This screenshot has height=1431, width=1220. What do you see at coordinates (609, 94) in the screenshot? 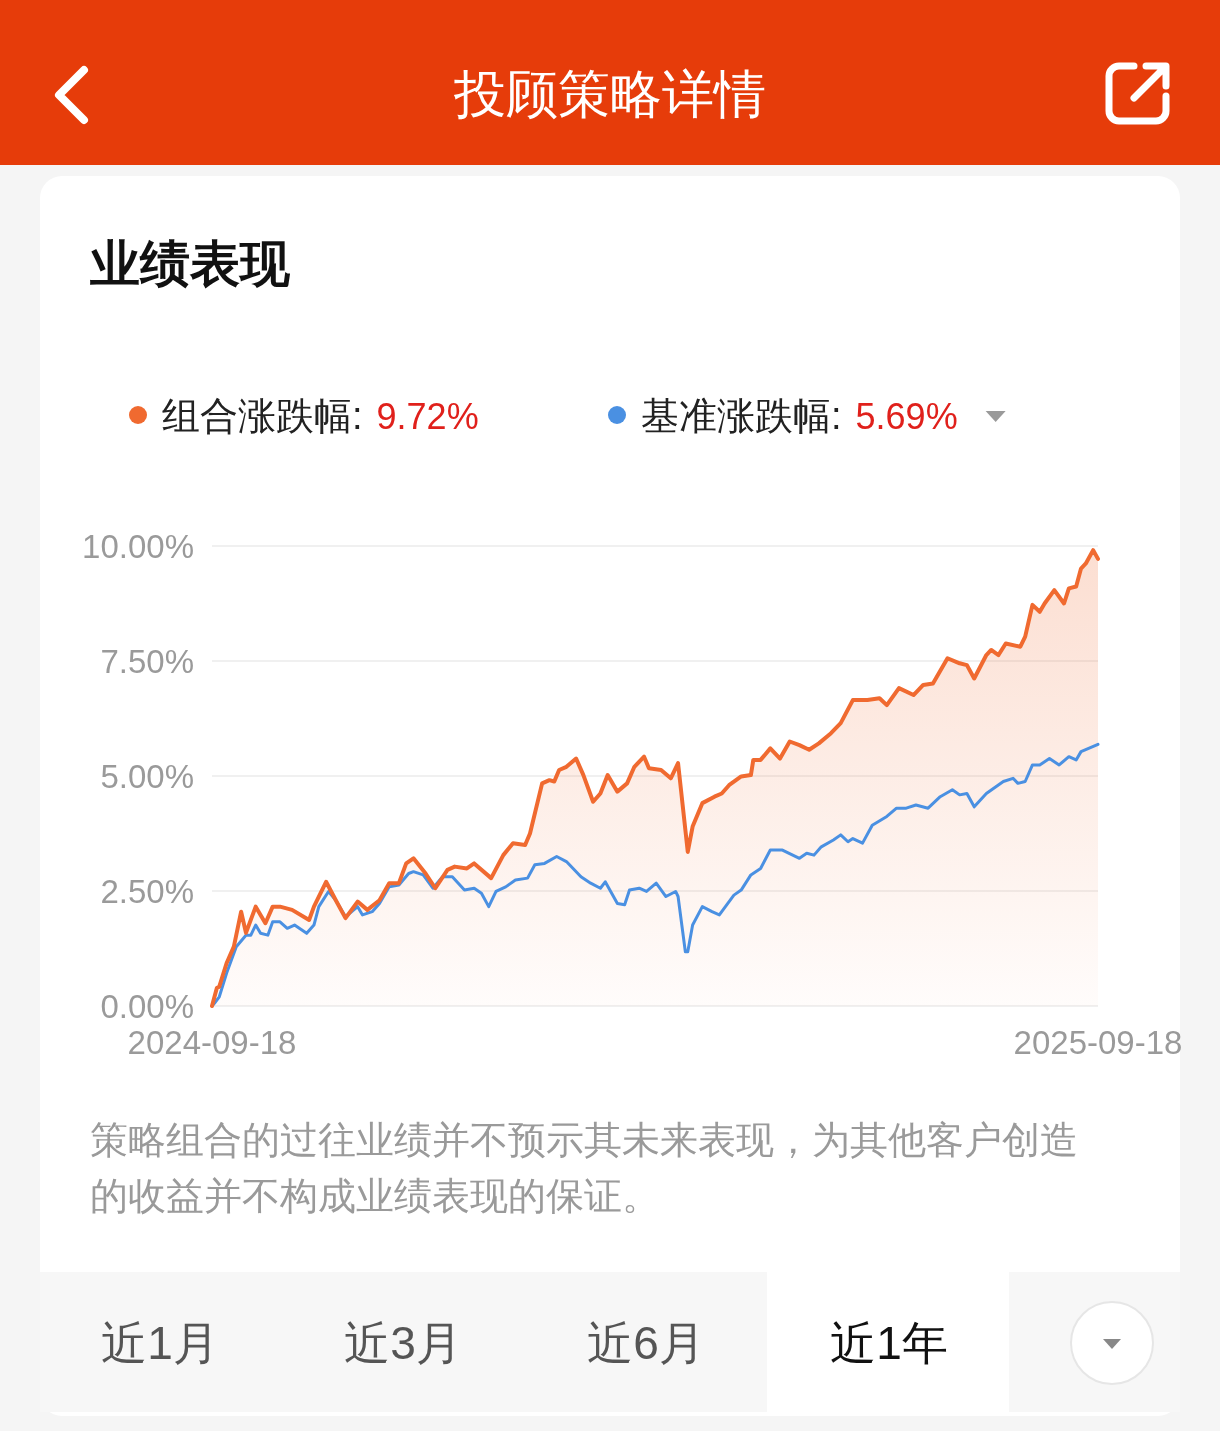
I see `chart-title: 投顾策略详情` at bounding box center [609, 94].